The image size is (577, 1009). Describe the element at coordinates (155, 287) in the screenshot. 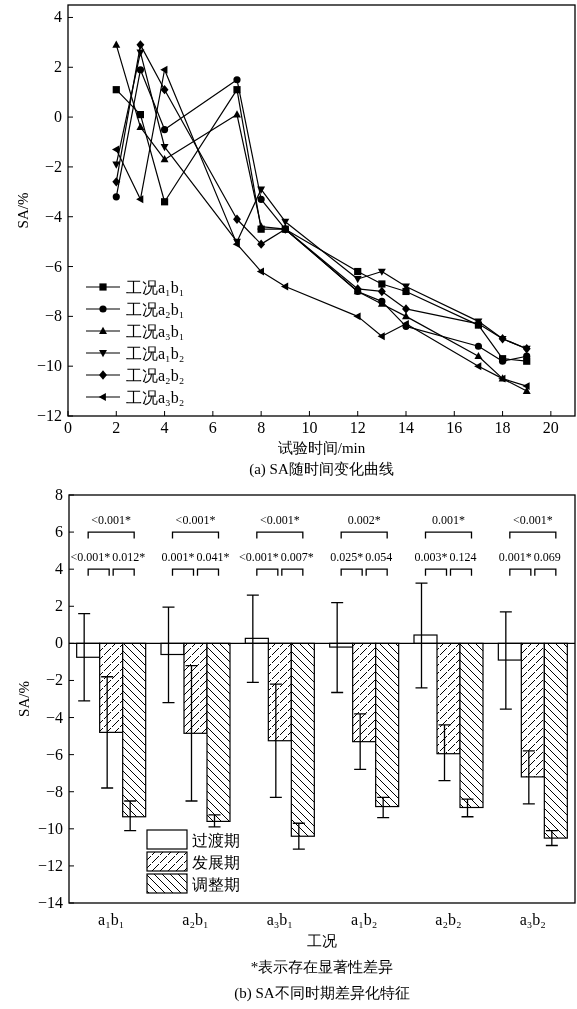

I see `legend-label: 工况a₁b₁` at that location.